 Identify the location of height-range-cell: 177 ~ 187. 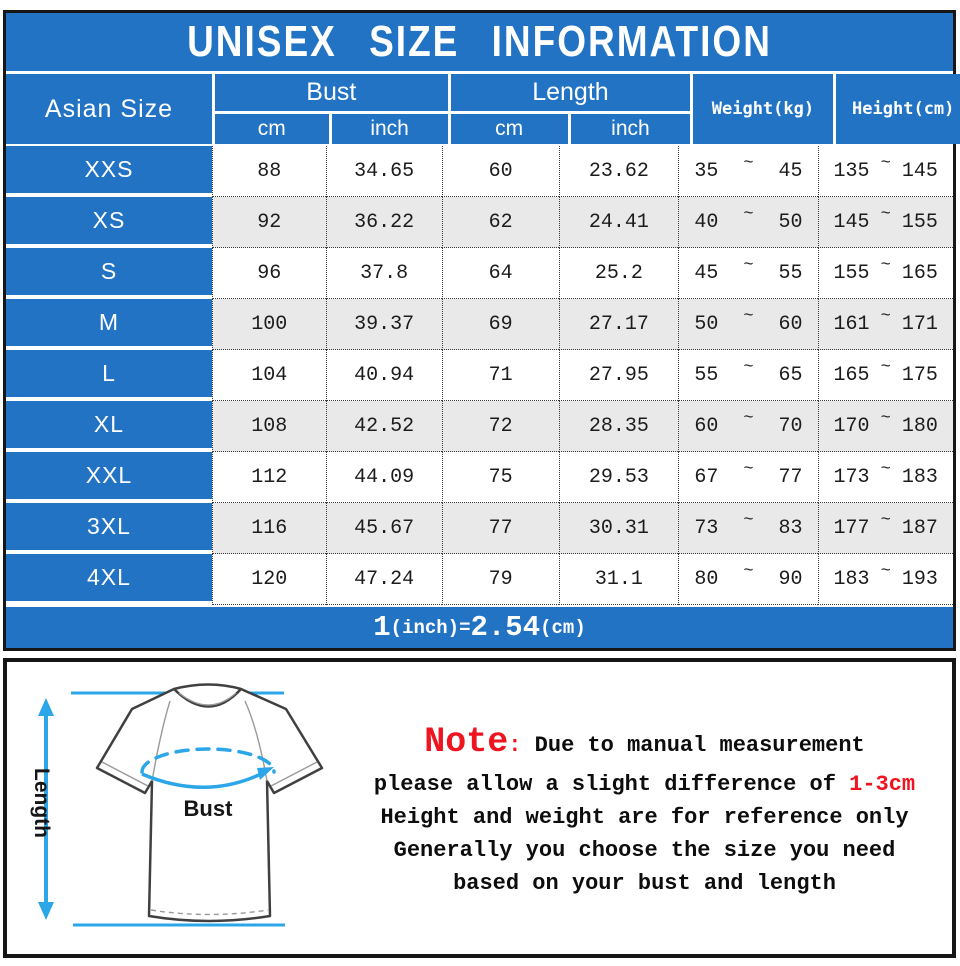
(885, 528).